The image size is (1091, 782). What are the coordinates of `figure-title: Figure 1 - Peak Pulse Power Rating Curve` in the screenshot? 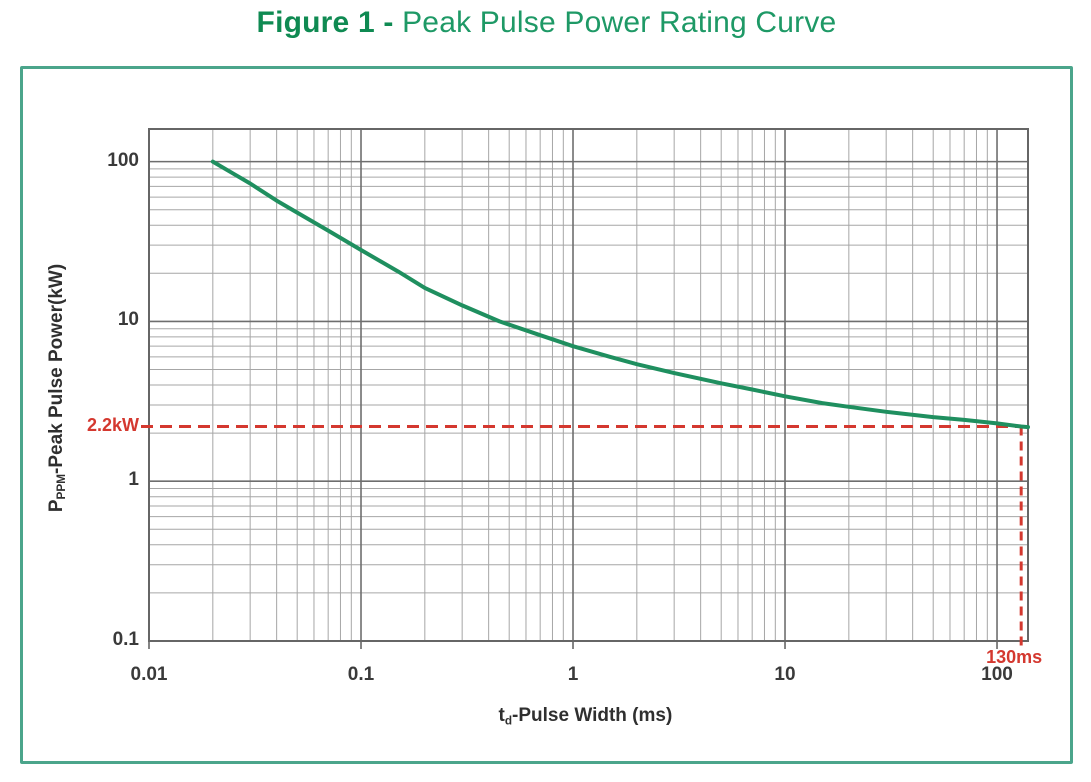 It's located at (546, 23).